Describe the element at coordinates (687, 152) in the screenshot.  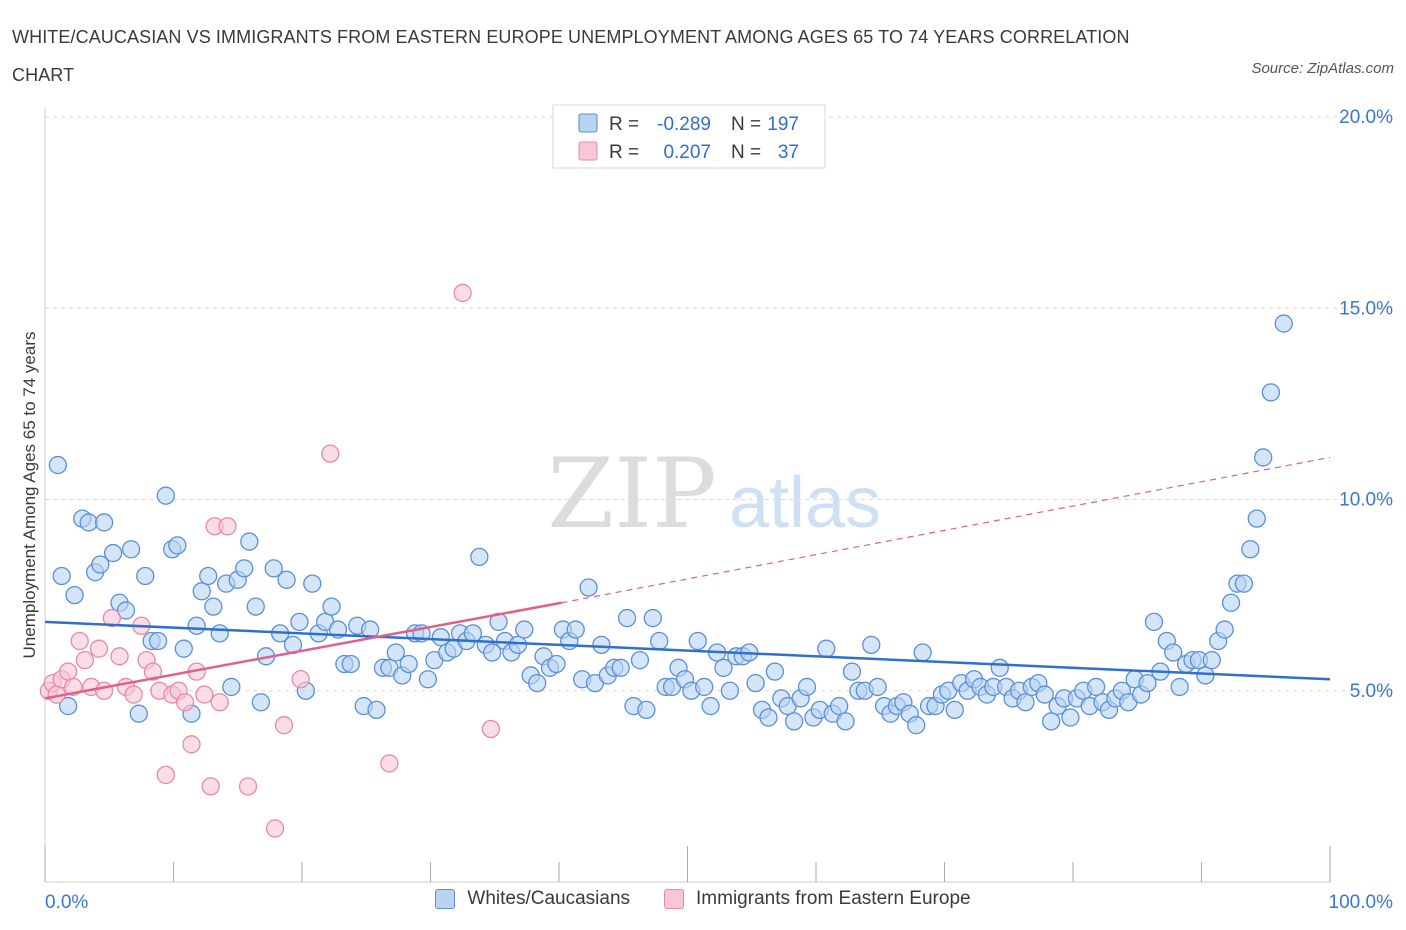
I see `stats-r-value-pink: 0.207` at that location.